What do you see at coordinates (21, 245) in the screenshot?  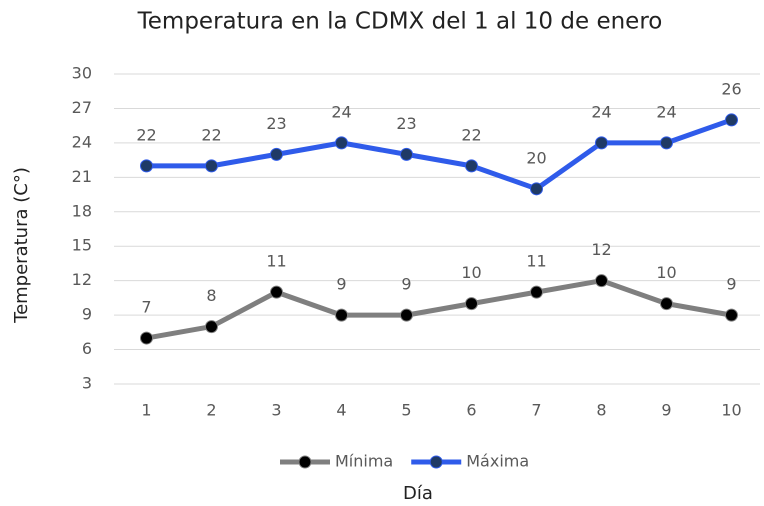 I see `y-axis-label: Temperatura (C°)` at bounding box center [21, 245].